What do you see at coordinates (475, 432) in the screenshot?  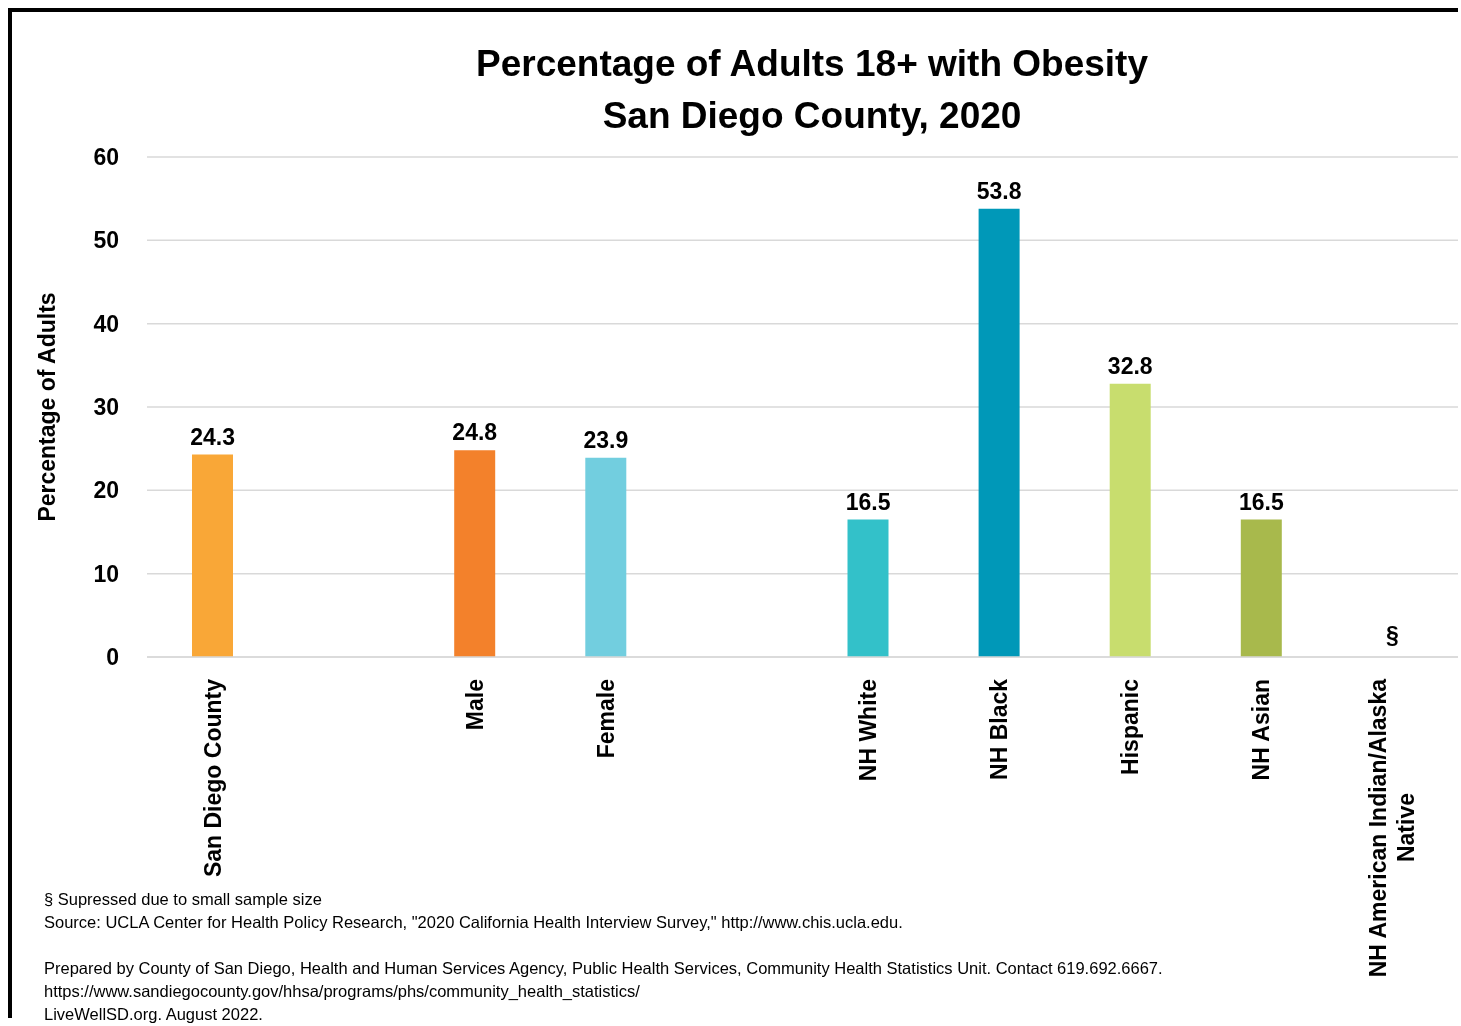 I see `data-label: 24.8` at bounding box center [475, 432].